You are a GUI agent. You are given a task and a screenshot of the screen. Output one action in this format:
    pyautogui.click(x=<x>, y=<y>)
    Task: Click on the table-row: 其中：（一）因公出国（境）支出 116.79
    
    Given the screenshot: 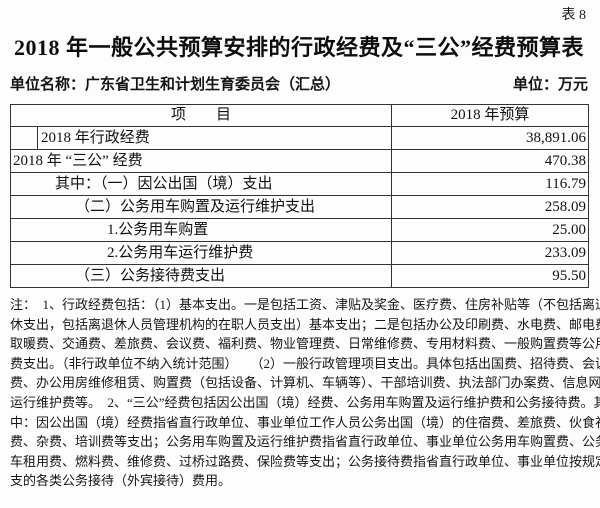 What is the action you would take?
    pyautogui.click(x=299, y=184)
    